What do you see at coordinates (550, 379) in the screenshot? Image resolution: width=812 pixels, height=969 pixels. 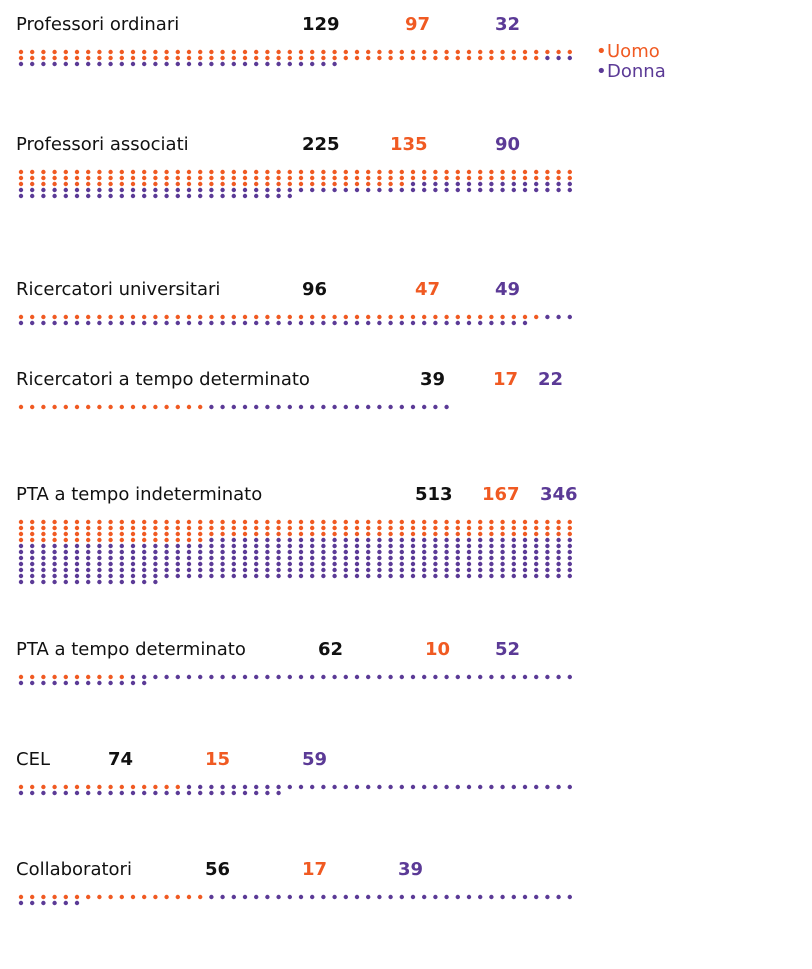 I see `value-label: 22` at bounding box center [550, 379].